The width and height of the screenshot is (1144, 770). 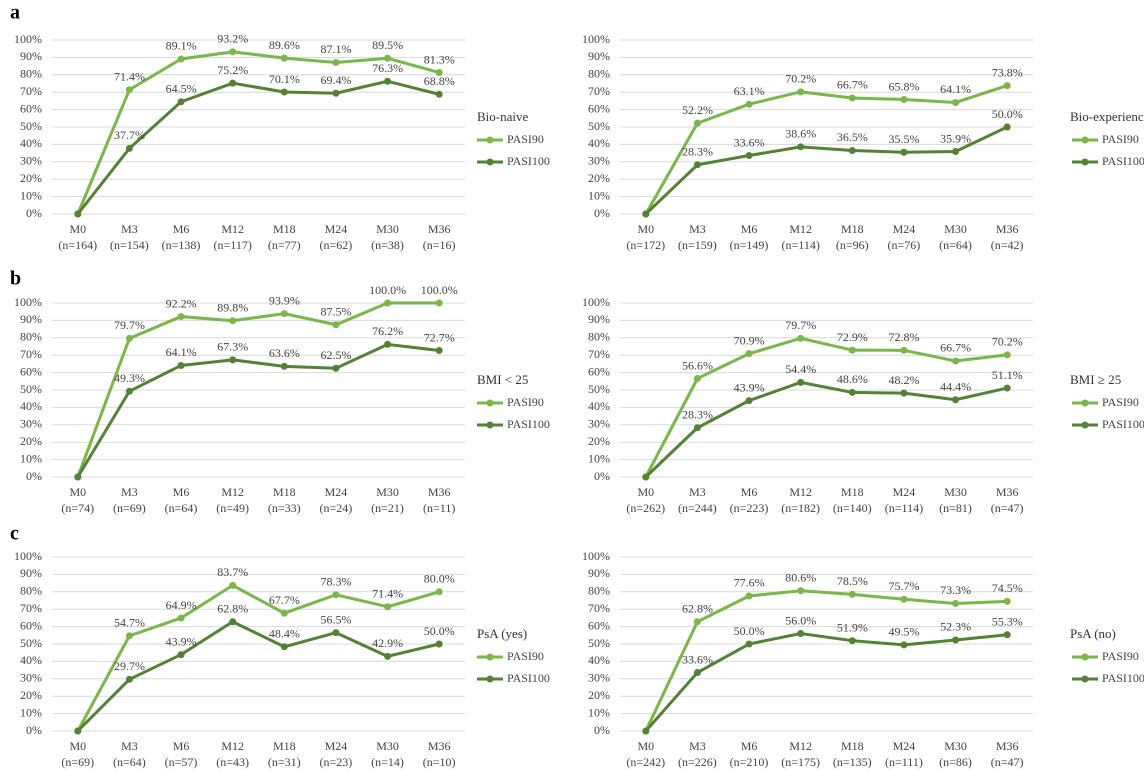 I want to click on sample-size-label: (n=175), so click(x=800, y=762).